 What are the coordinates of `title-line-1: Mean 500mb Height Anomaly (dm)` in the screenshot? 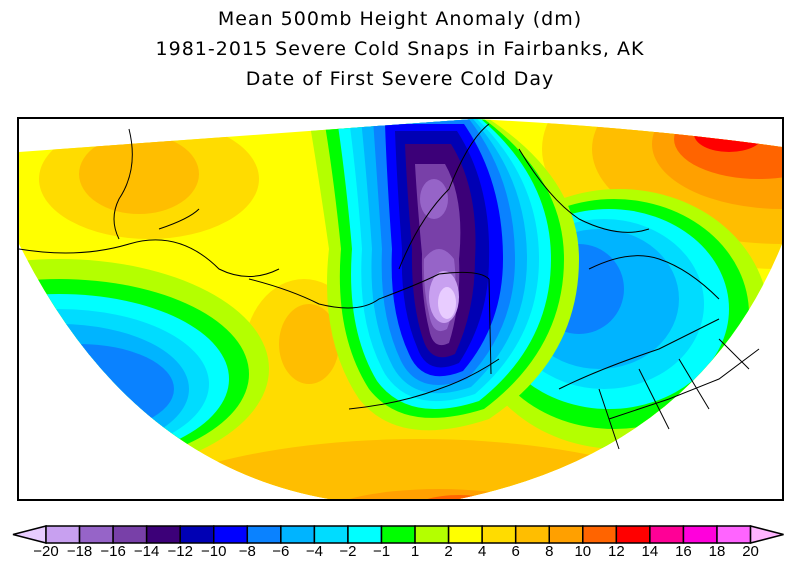 It's located at (400, 19).